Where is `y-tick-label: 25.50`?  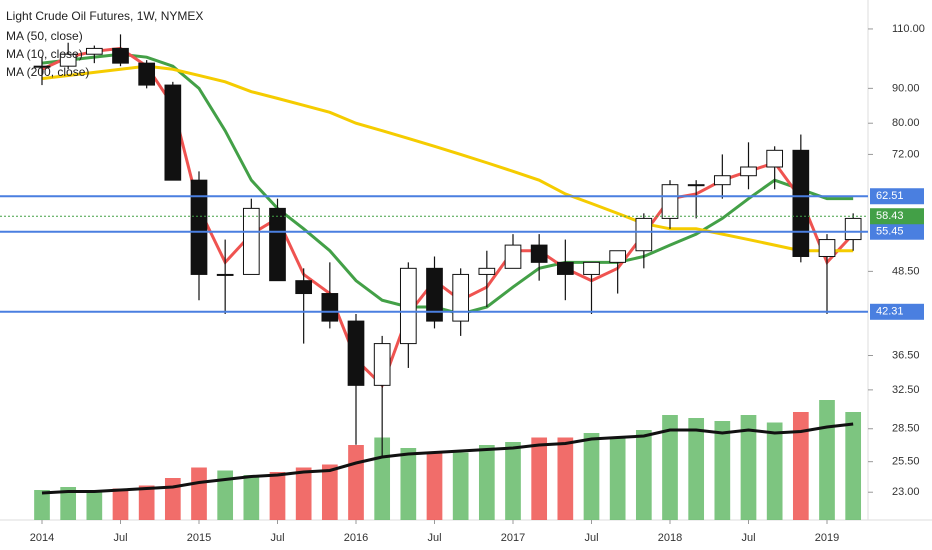
y-tick-label: 25.50 is located at coordinates (906, 462).